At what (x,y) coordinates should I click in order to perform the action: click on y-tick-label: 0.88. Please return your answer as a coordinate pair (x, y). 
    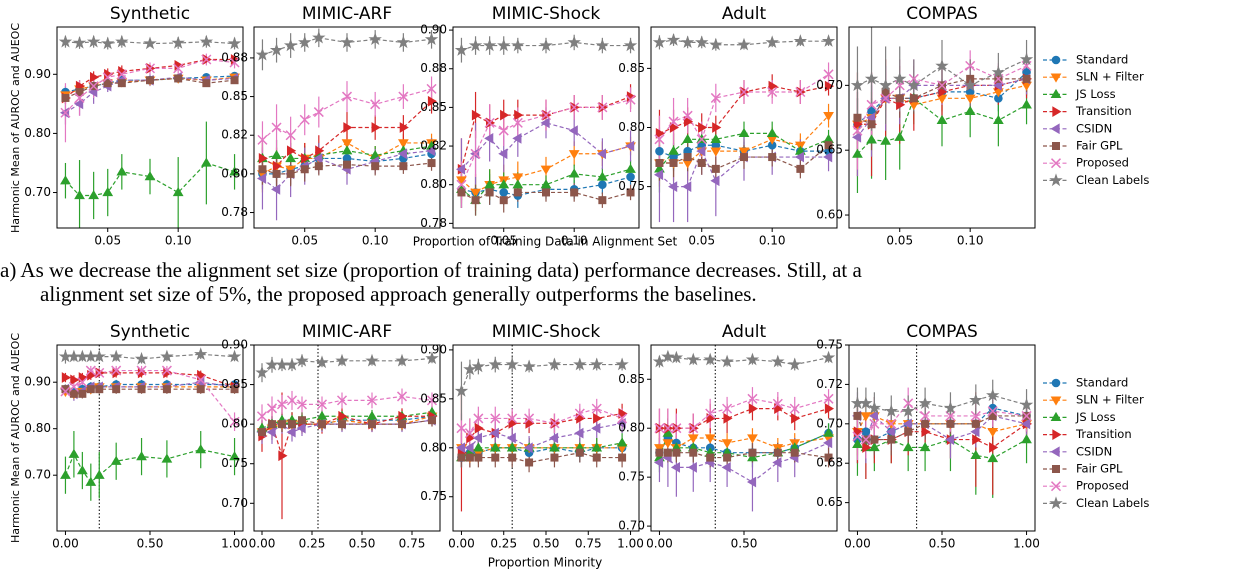
    Looking at the image, I should click on (433, 68).